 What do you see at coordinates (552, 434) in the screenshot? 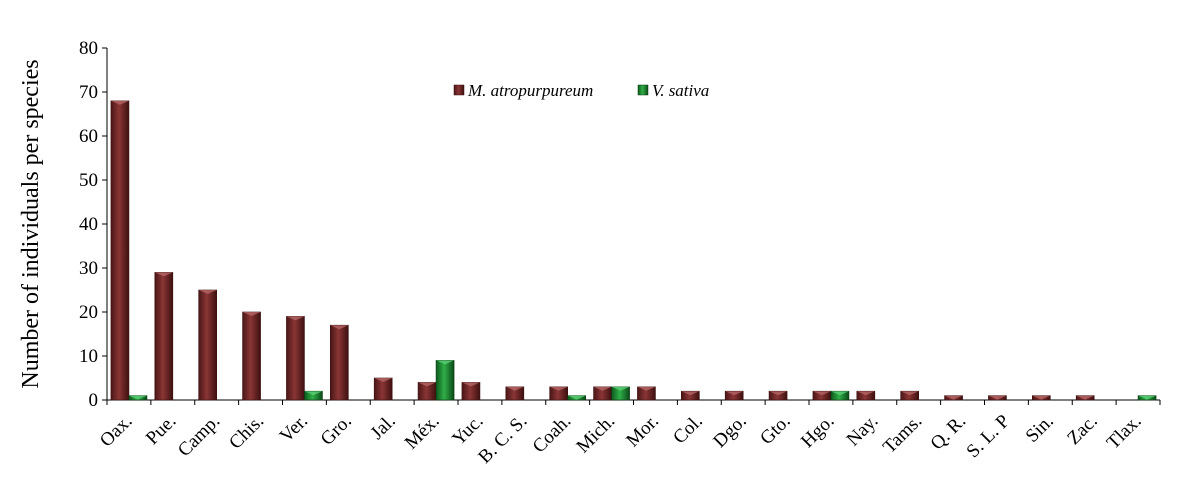
I see `x-tick-label: Coah.` at bounding box center [552, 434].